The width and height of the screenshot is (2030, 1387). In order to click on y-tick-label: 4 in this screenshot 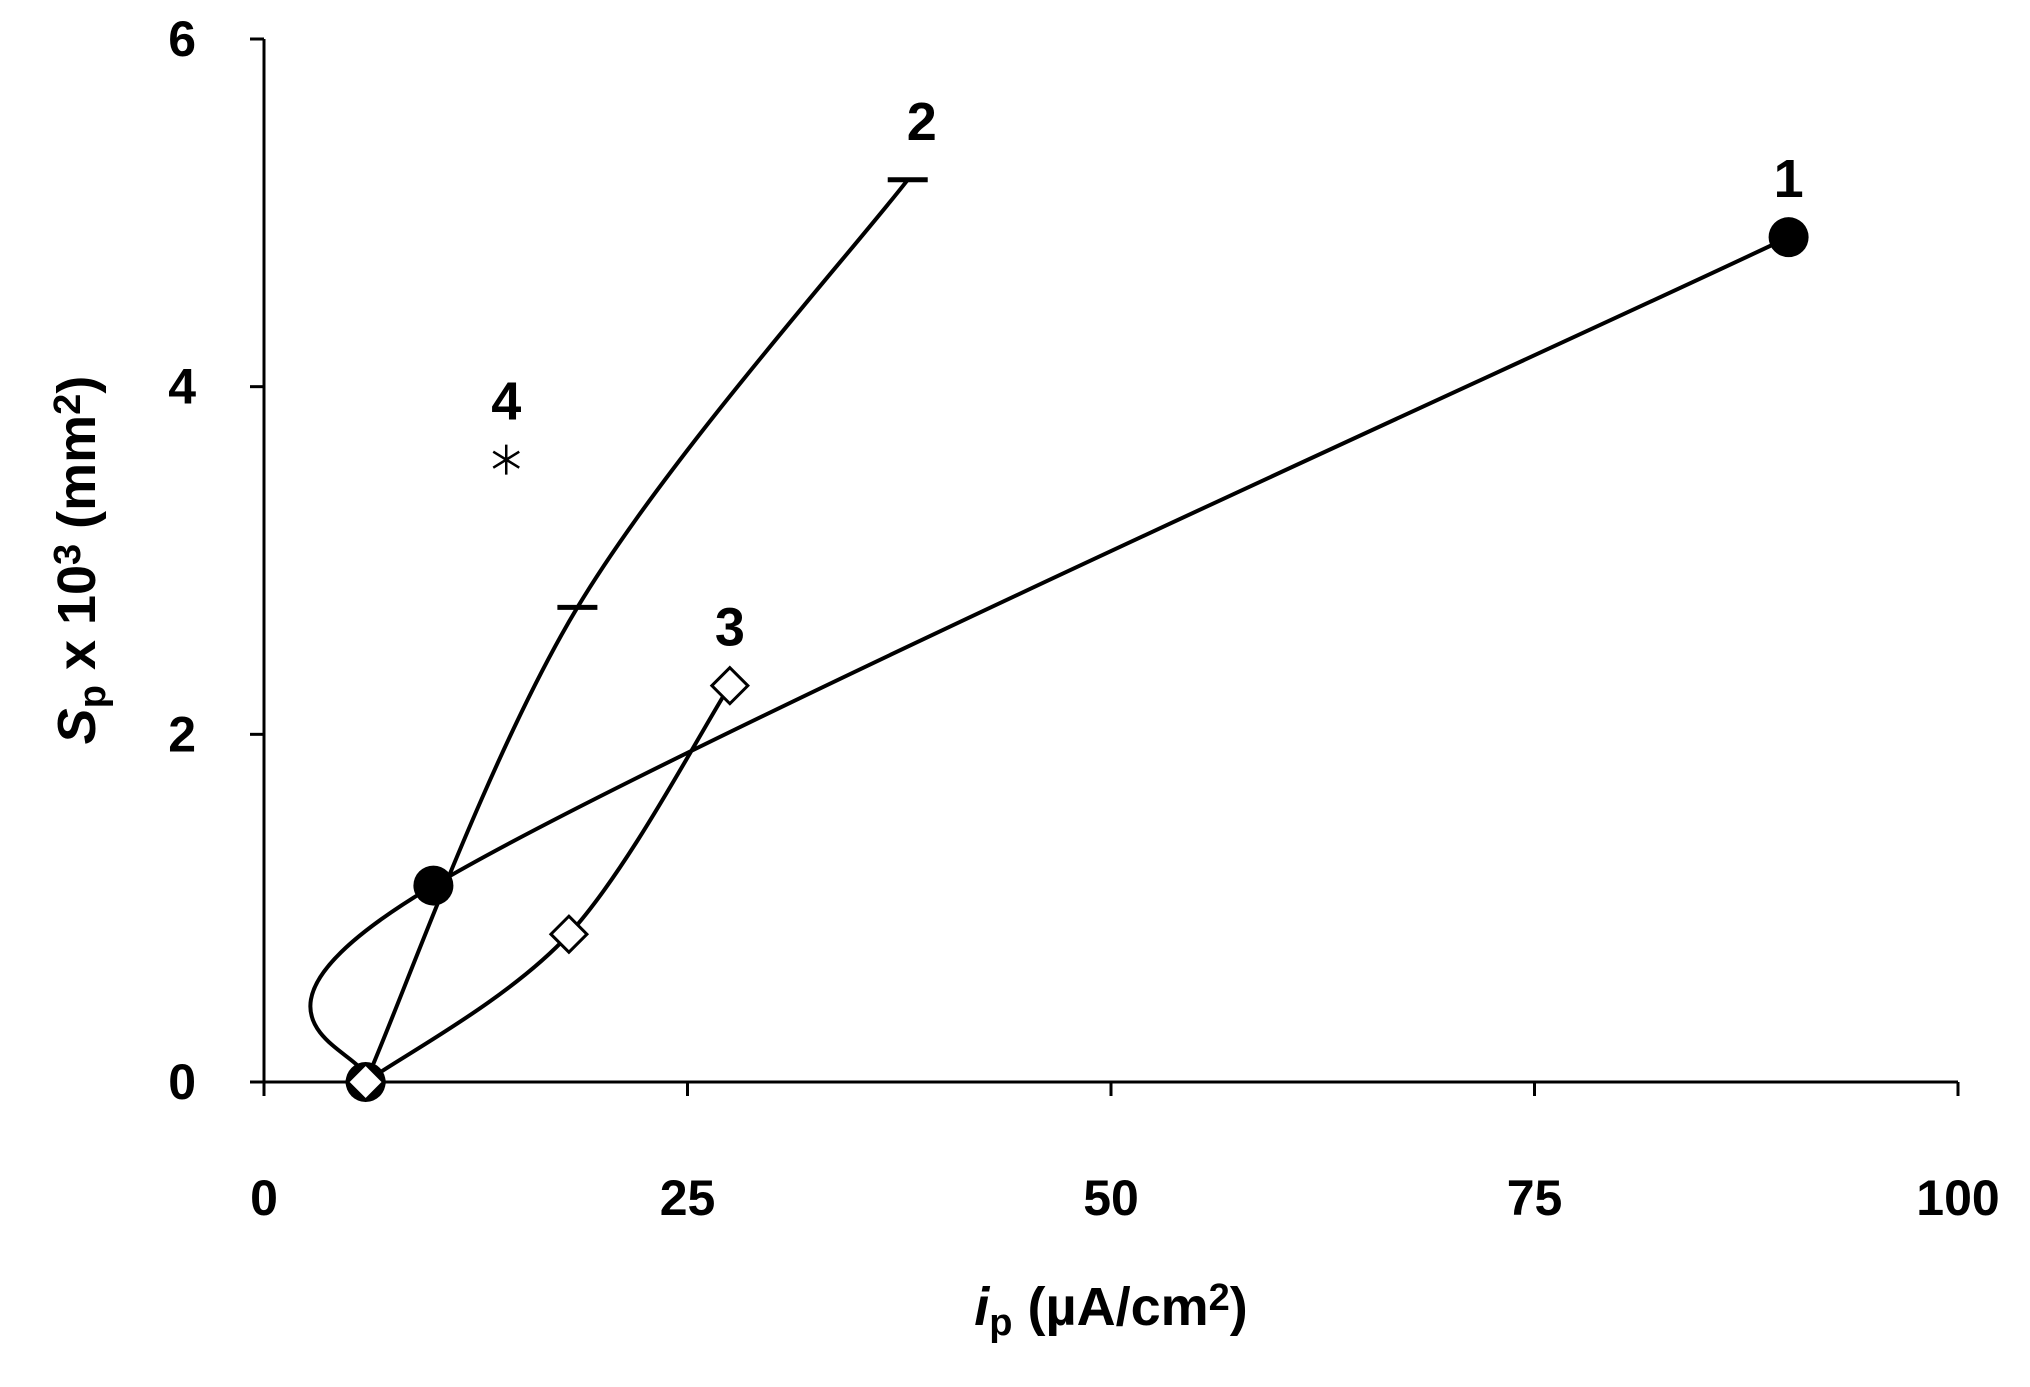, I will do `click(182, 387)`.